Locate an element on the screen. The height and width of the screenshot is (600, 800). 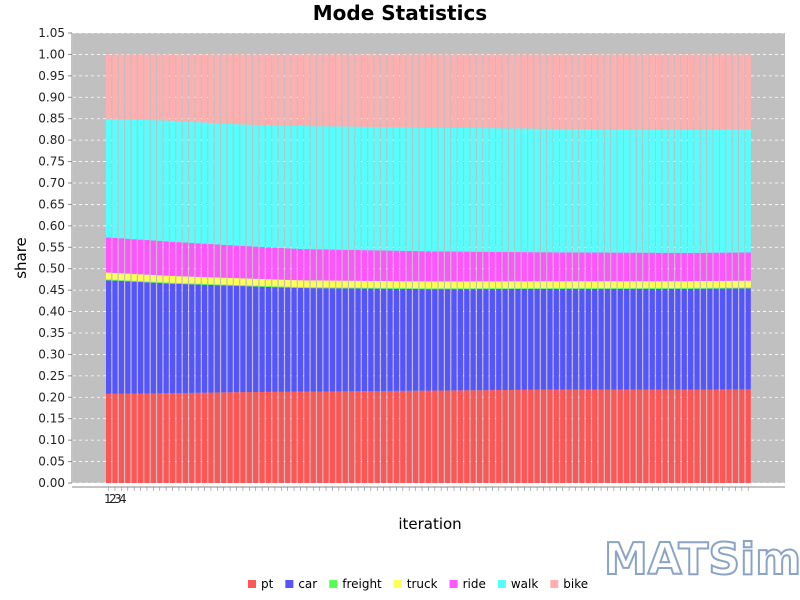
y-axis-label: share is located at coordinates (21, 258).